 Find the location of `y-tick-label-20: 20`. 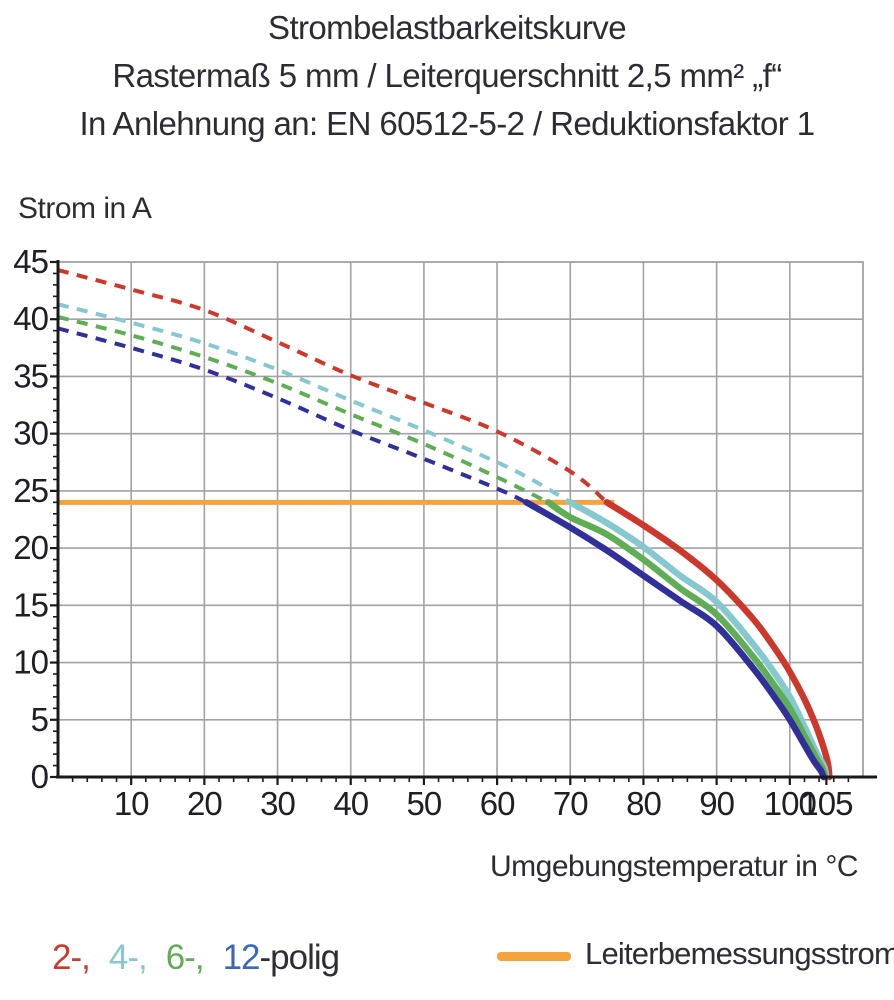

y-tick-label-20: 20 is located at coordinates (30, 547).